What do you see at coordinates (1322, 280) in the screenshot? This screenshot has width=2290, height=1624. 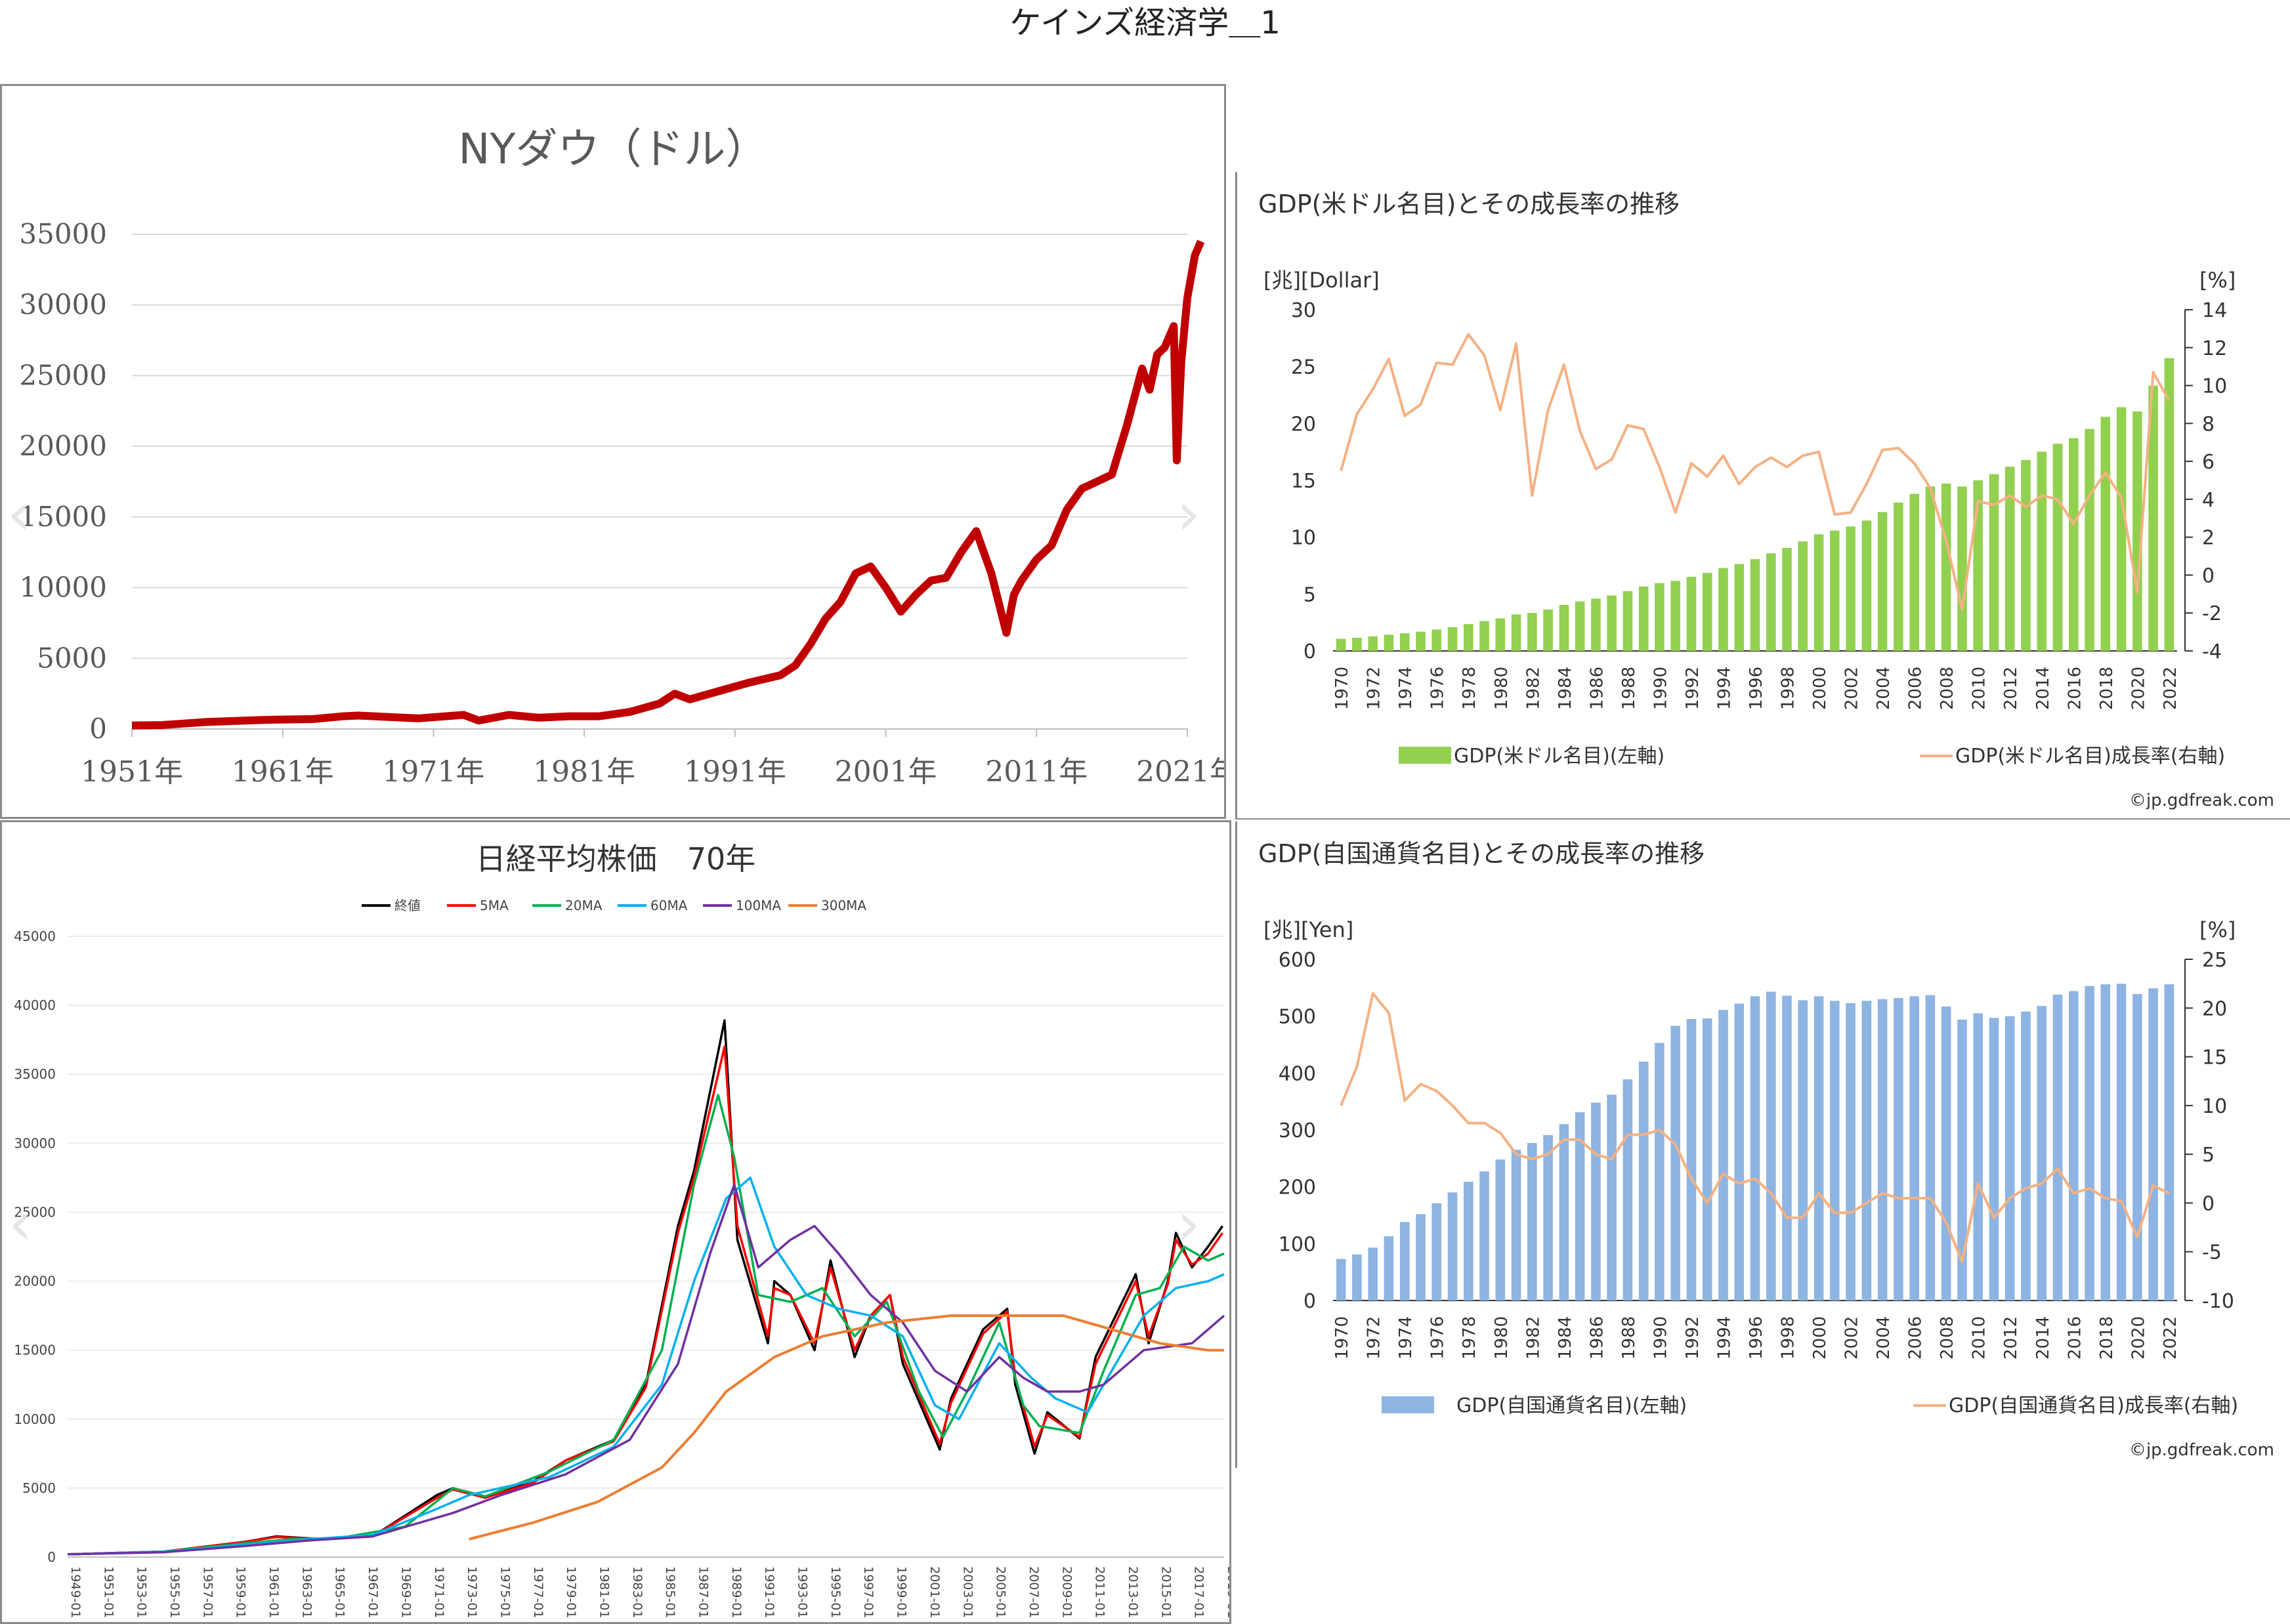 I see `y-axis-label-left: [兆][Dollar]` at bounding box center [1322, 280].